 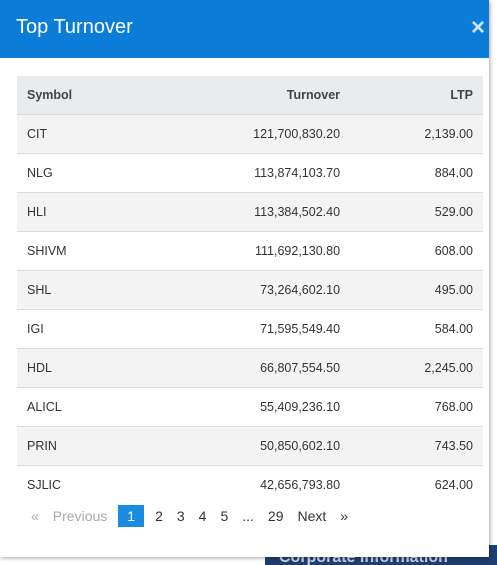 I want to click on column-header: Turnover, so click(x=247, y=95).